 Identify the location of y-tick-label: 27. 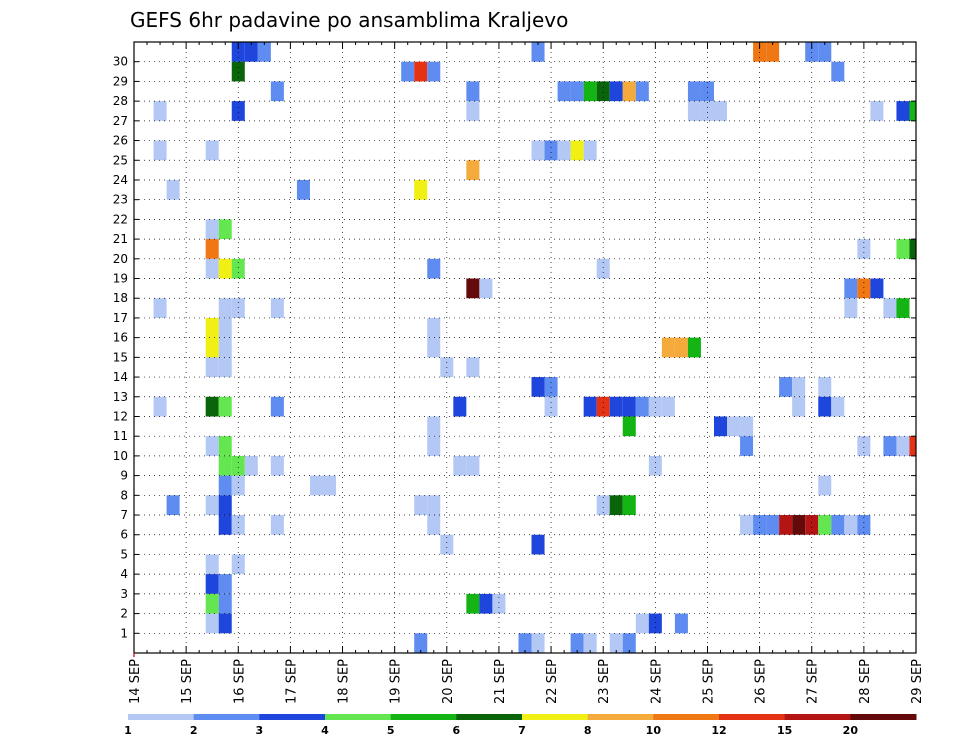
(120, 121).